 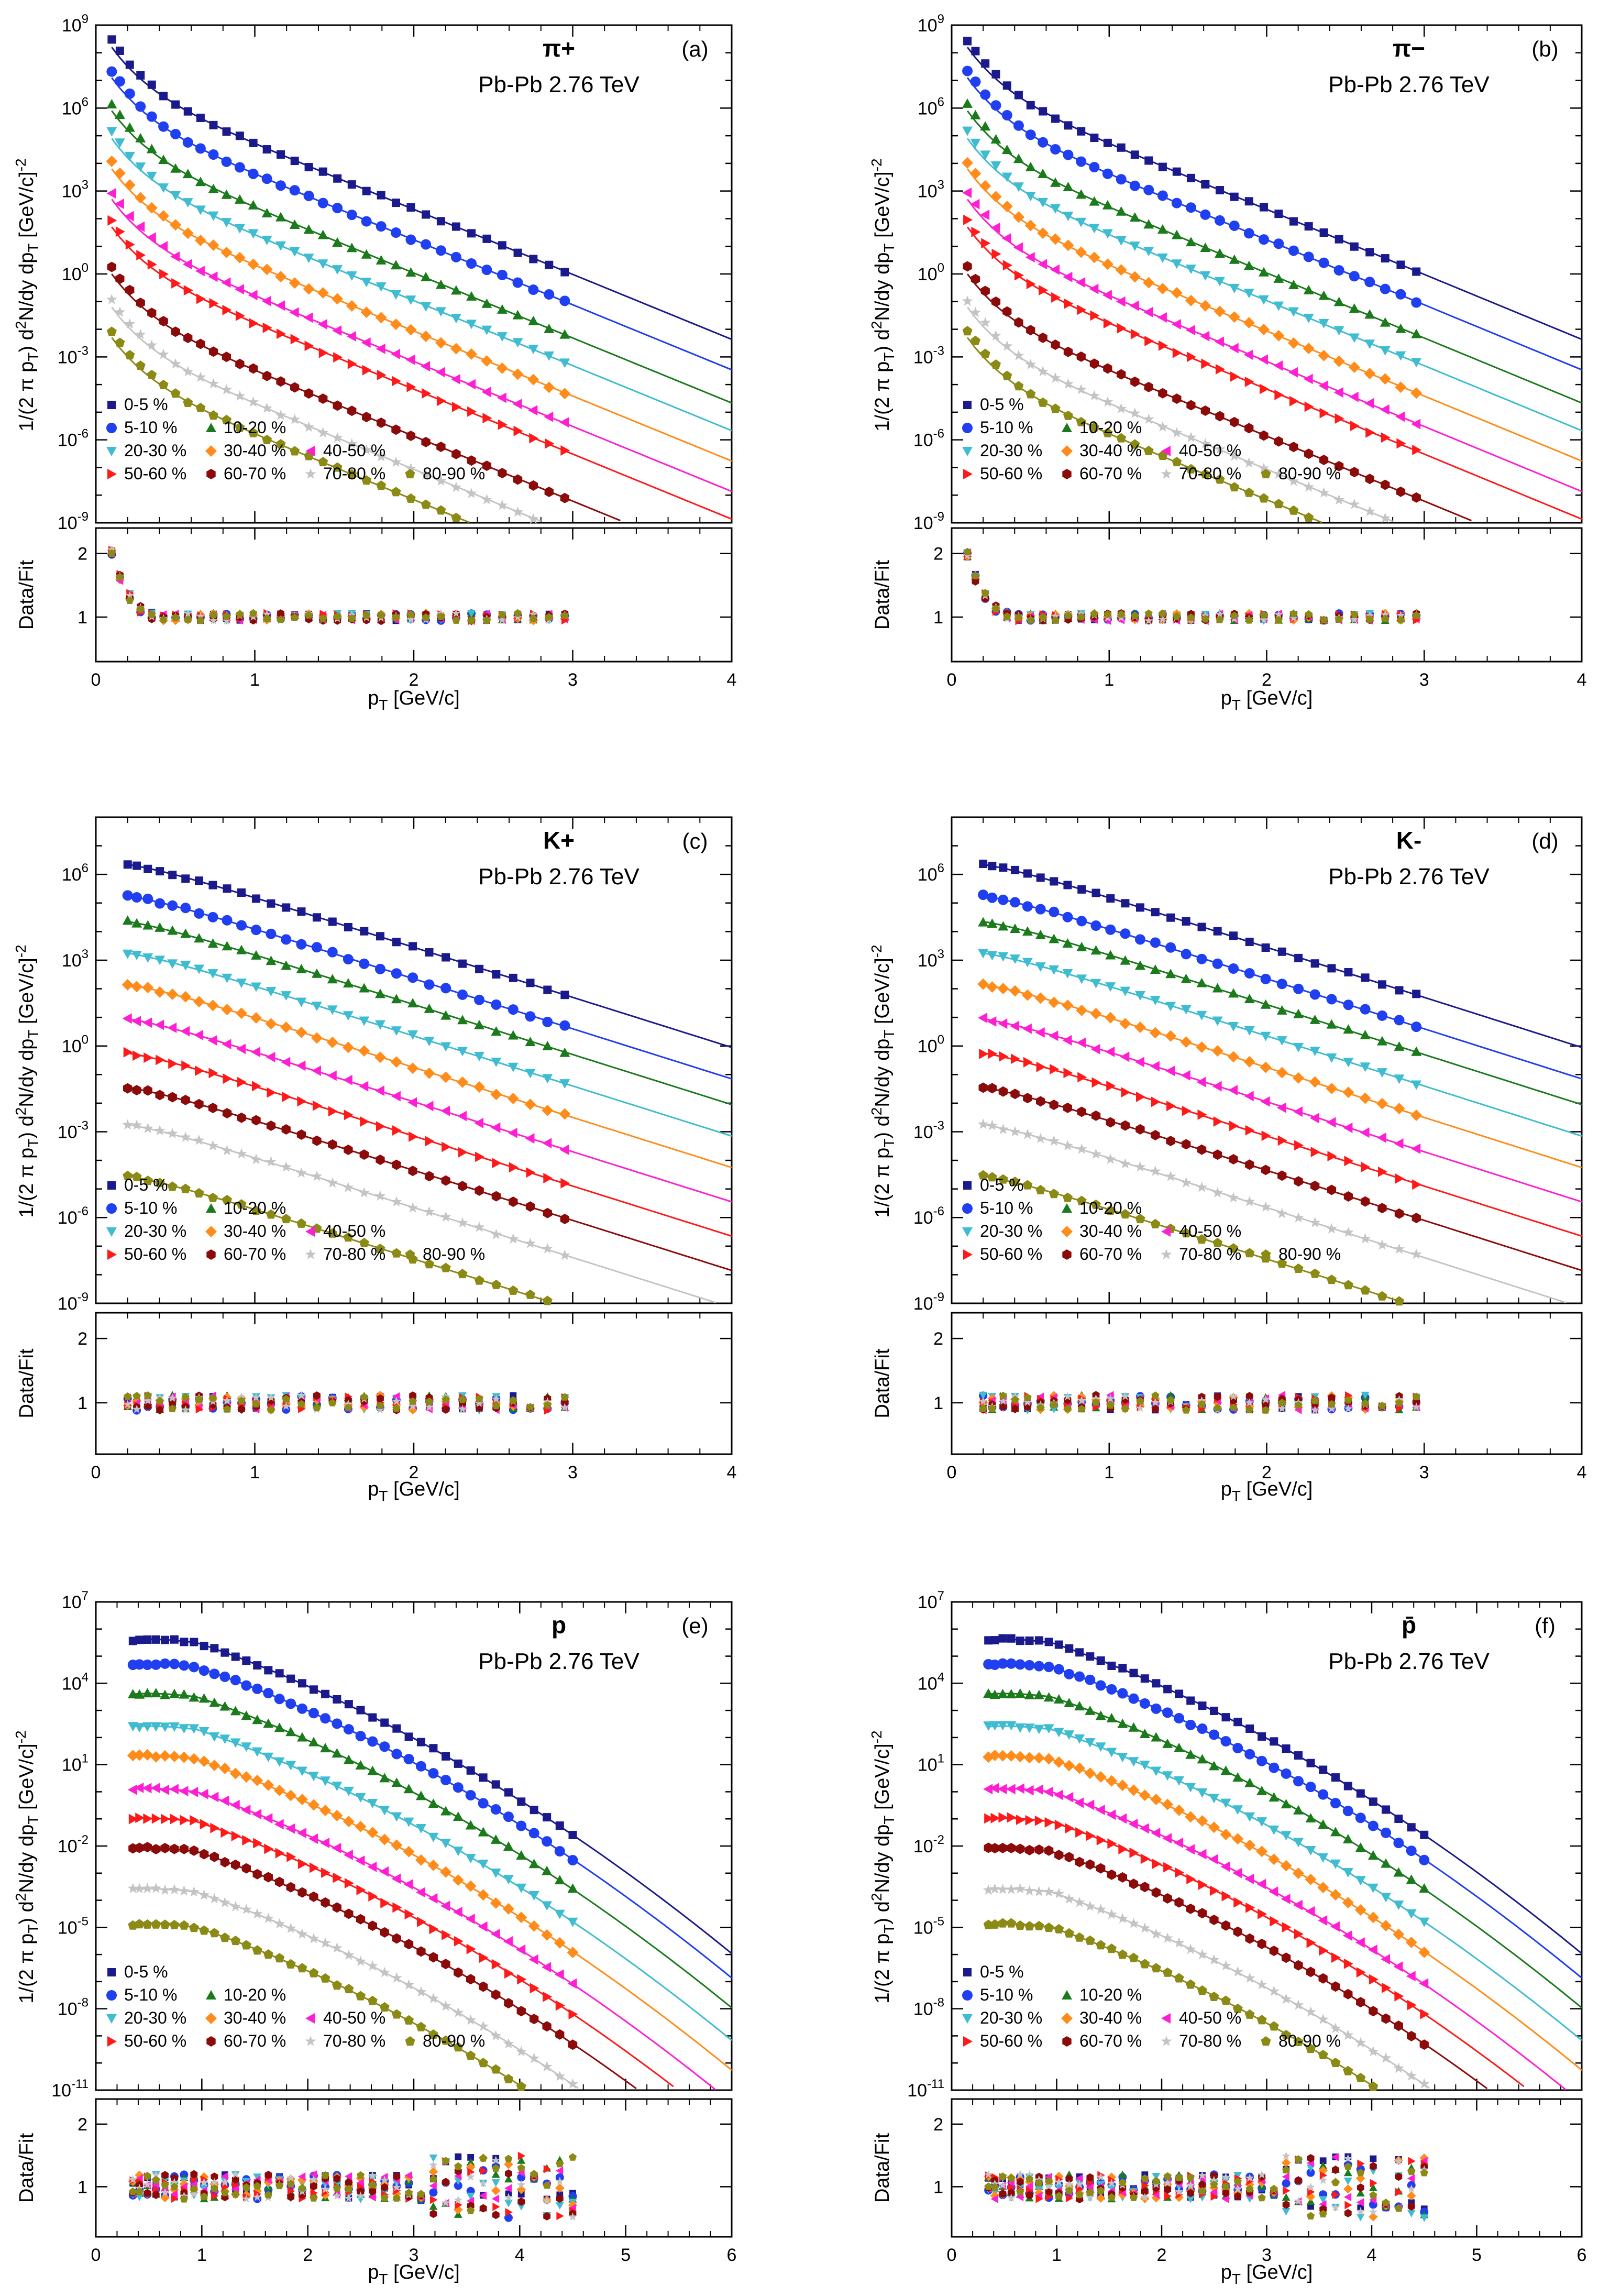 I want to click on collision-label: Pb-Pb 2.76 TeV, so click(x=558, y=85).